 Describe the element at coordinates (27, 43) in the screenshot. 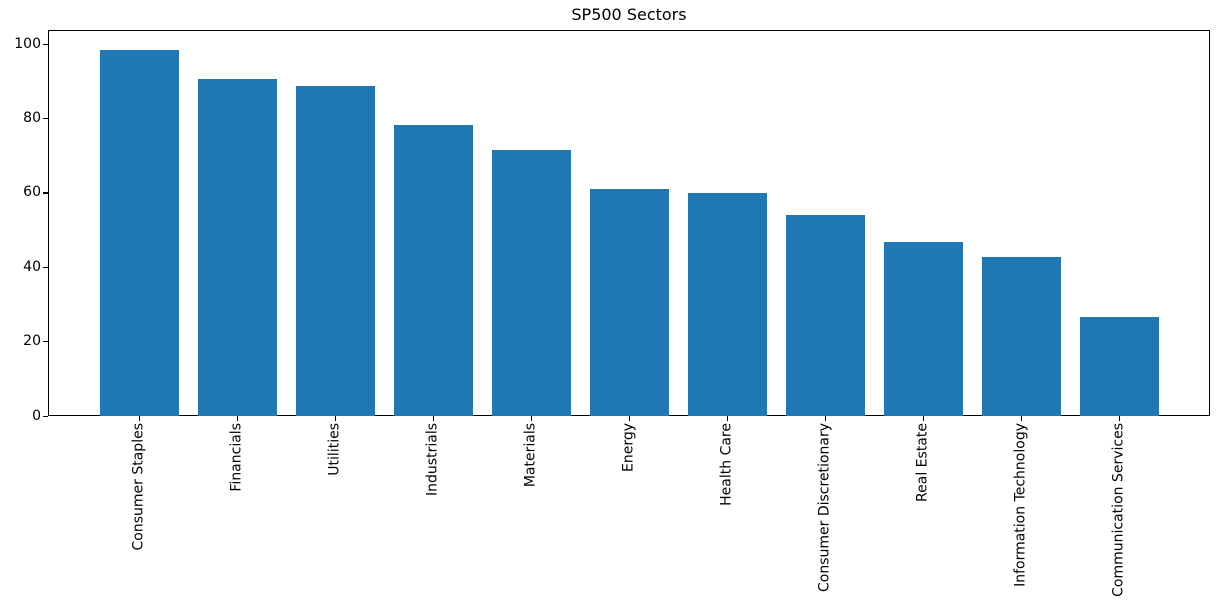

I see `y-tick-label: 100` at that location.